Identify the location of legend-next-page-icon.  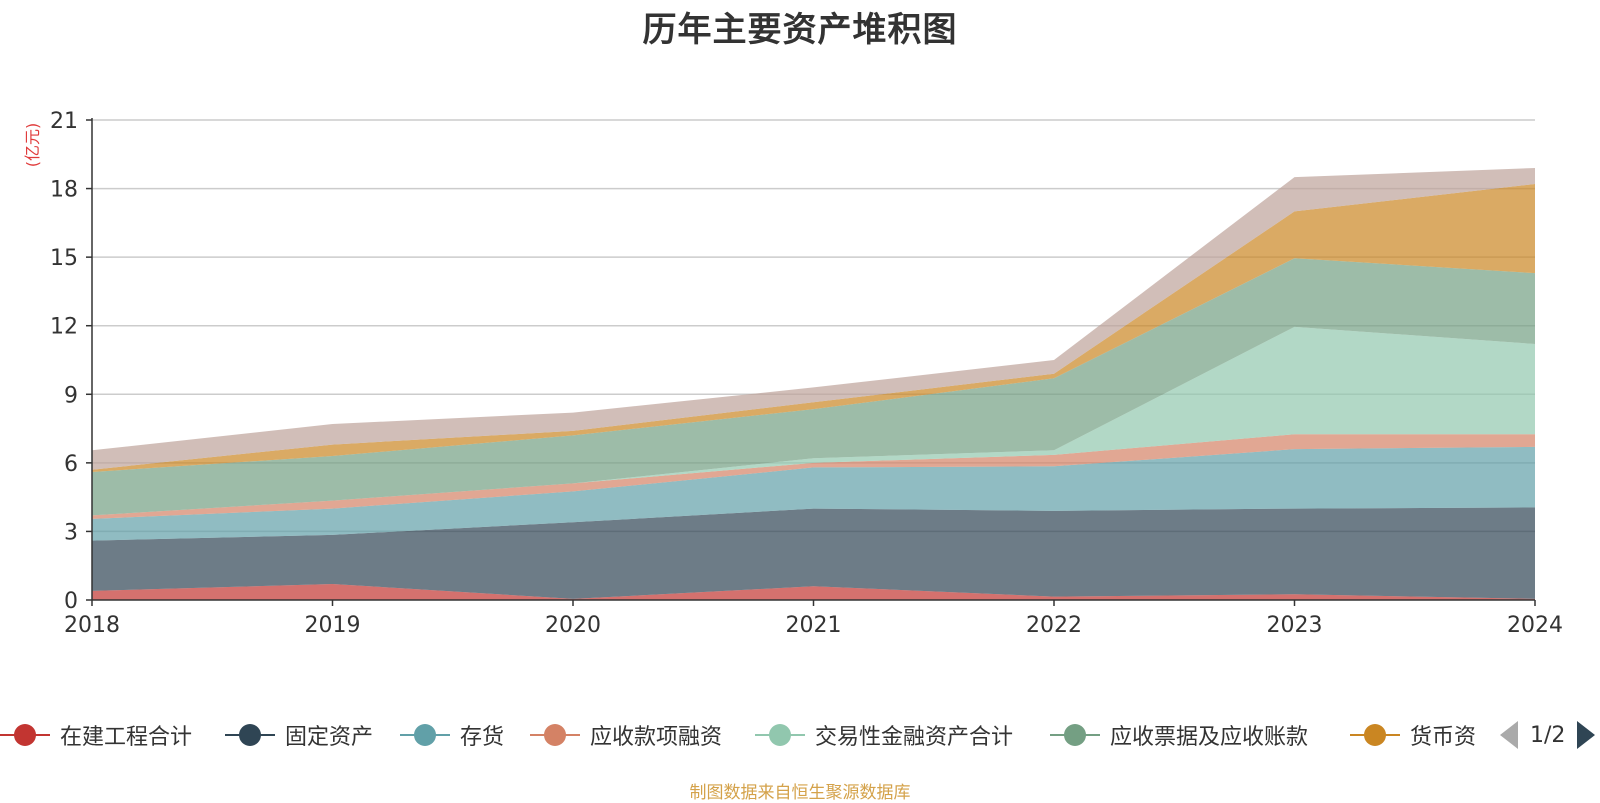
(1586, 735).